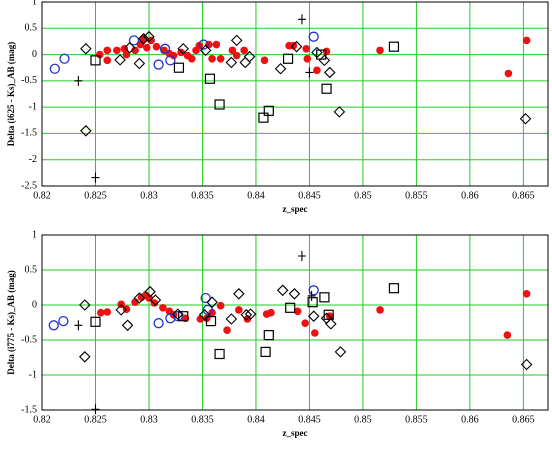 This screenshot has height=455, width=552. Describe the element at coordinates (95, 195) in the screenshot. I see `x-tick-label: 0.825` at that location.